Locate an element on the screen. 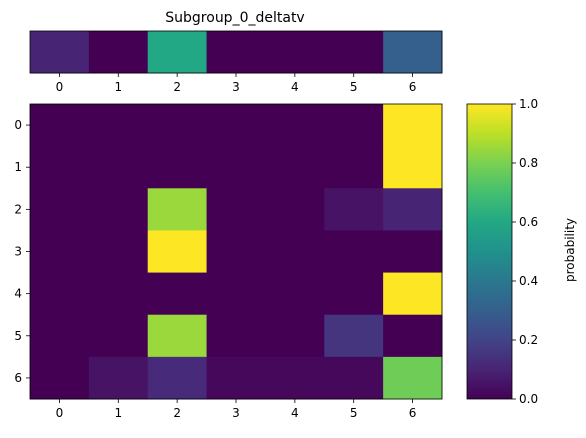  top-cell-r0-c0 is located at coordinates (60, 52).